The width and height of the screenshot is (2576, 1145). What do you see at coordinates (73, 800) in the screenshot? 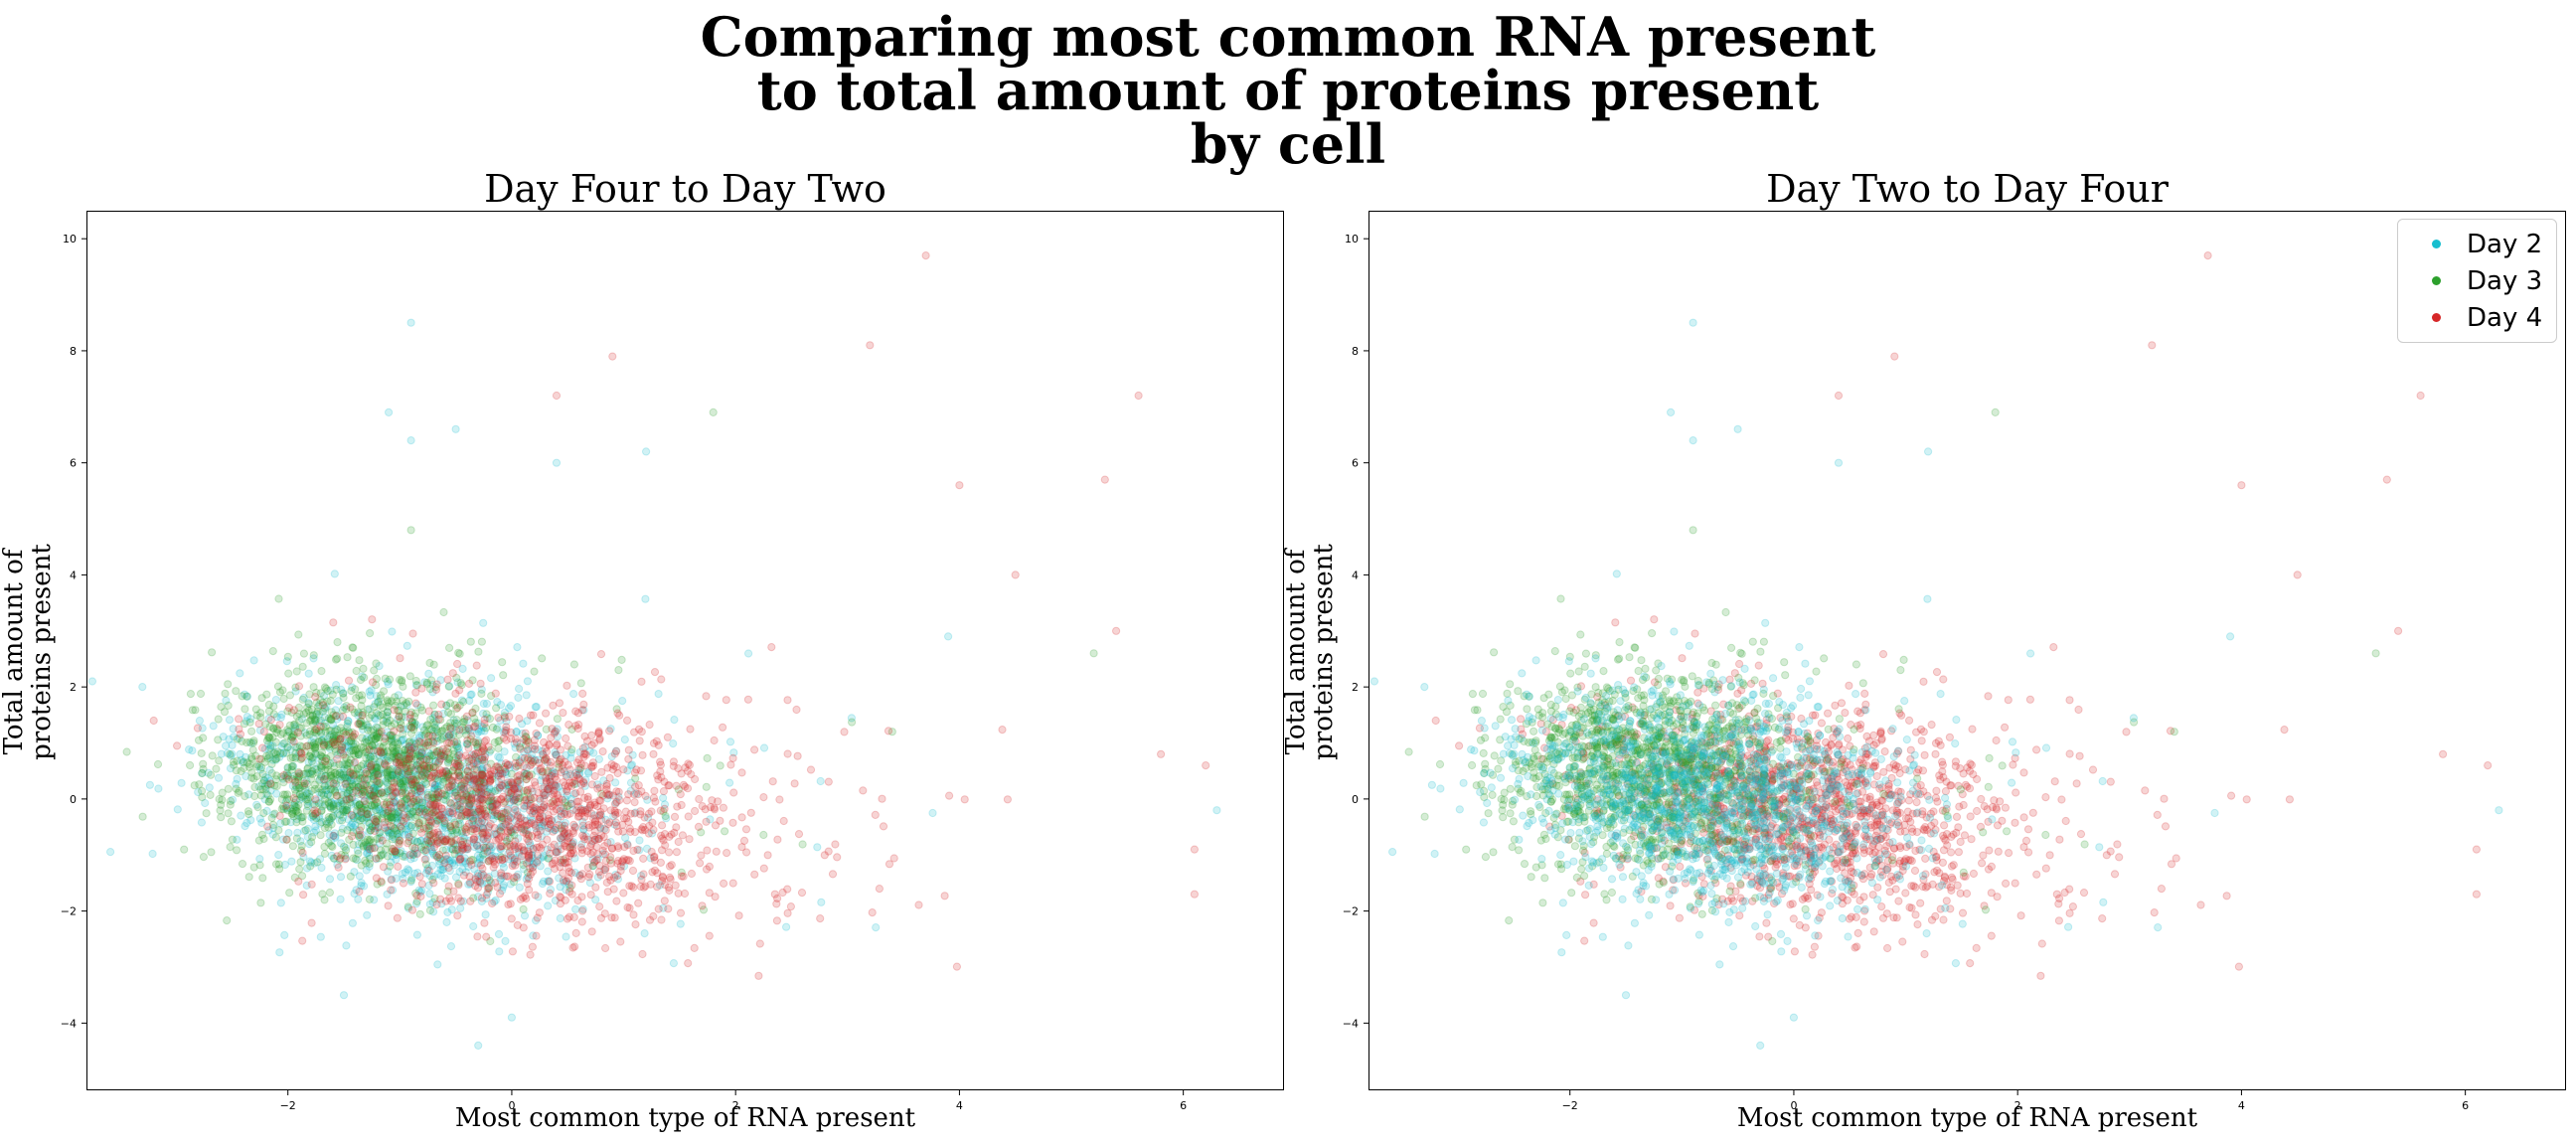
I see `y-tick-label: 0` at bounding box center [73, 800].